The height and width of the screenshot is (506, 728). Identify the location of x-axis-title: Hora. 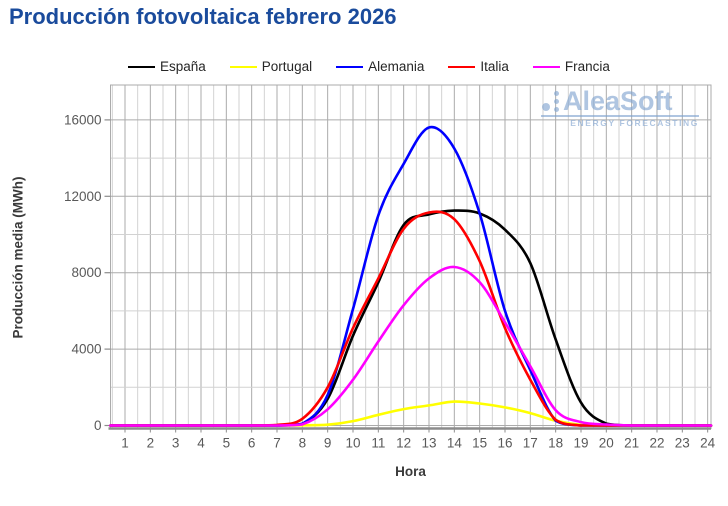
(410, 471).